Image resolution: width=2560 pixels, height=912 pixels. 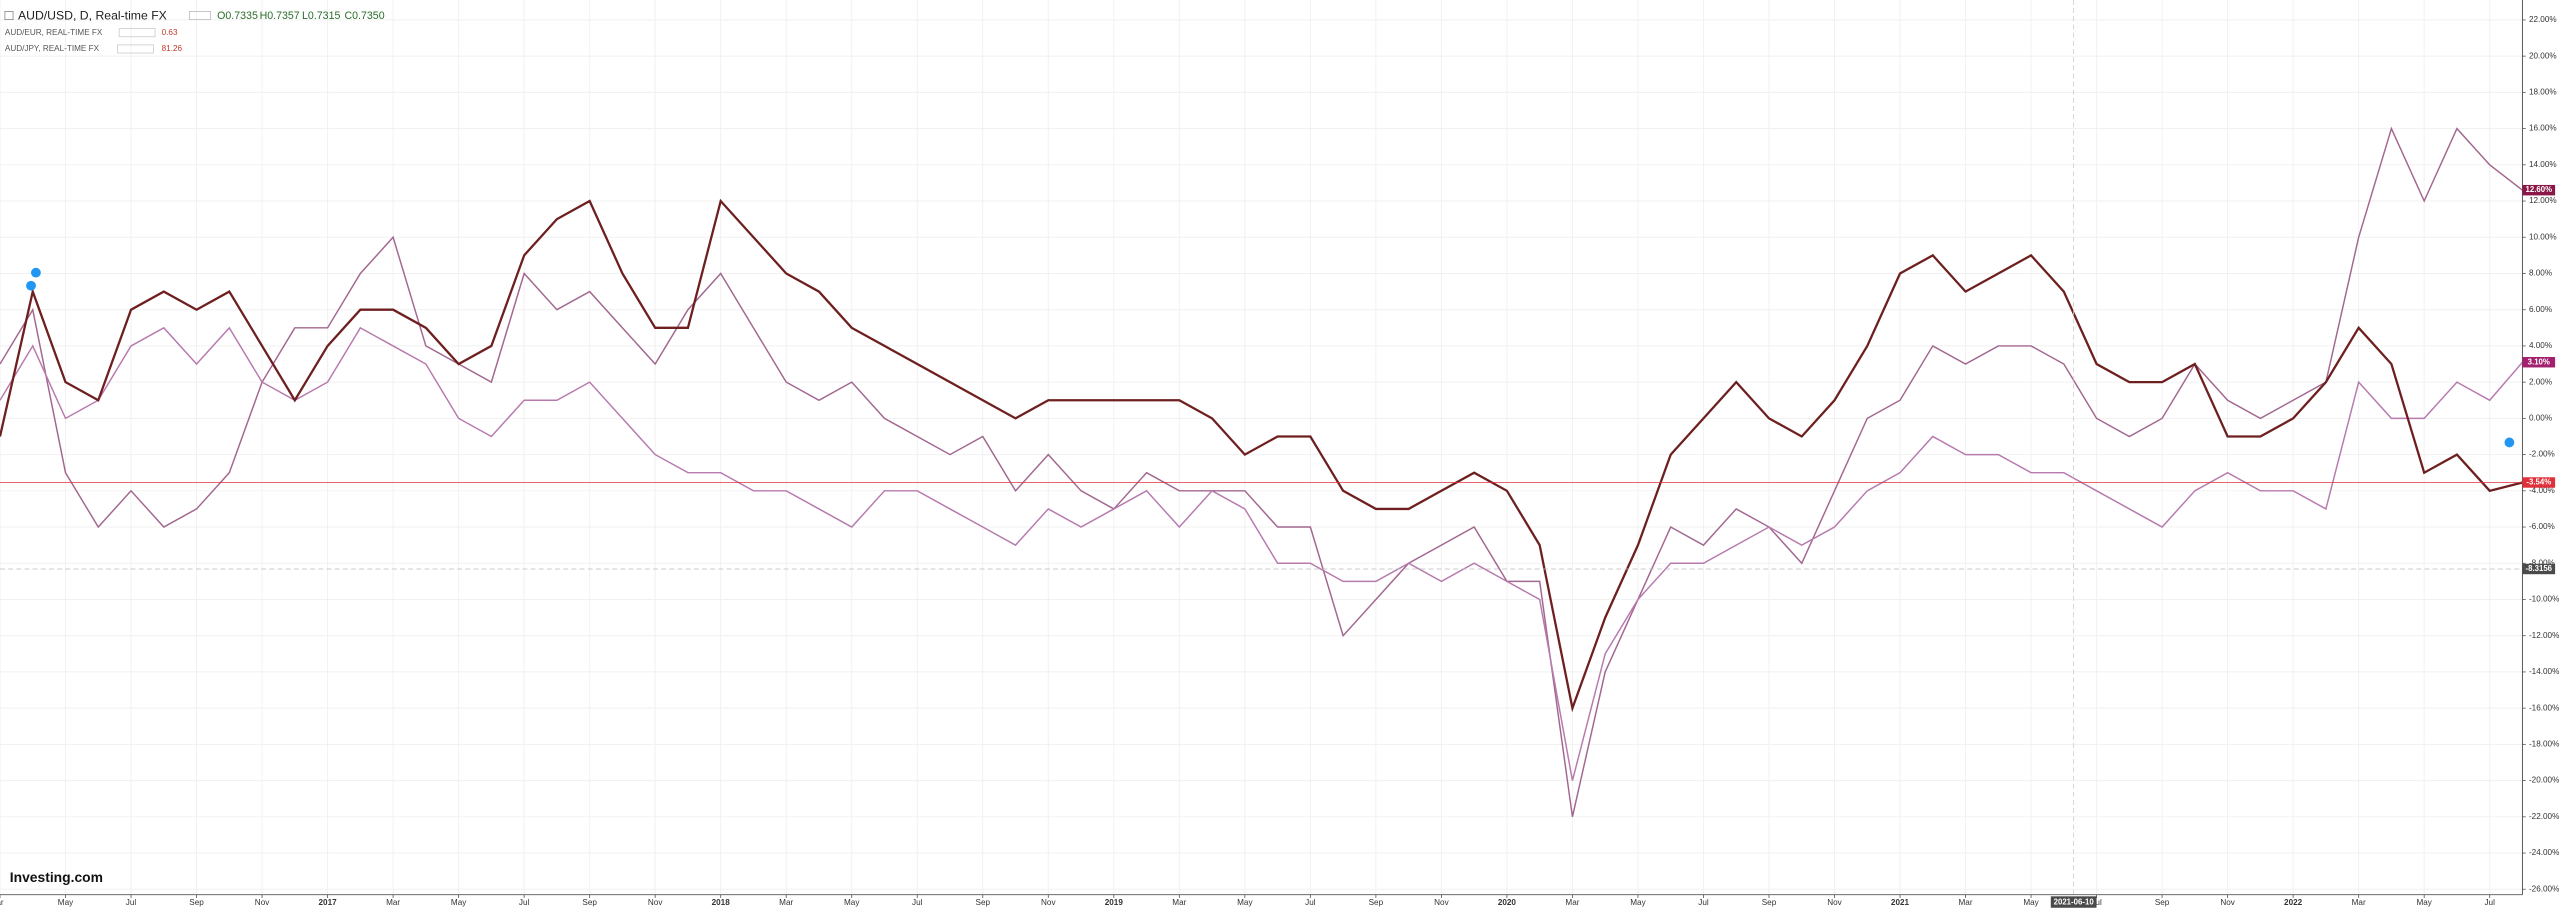 I want to click on crosshair-x-label: 2021-06-10, so click(x=2074, y=901).